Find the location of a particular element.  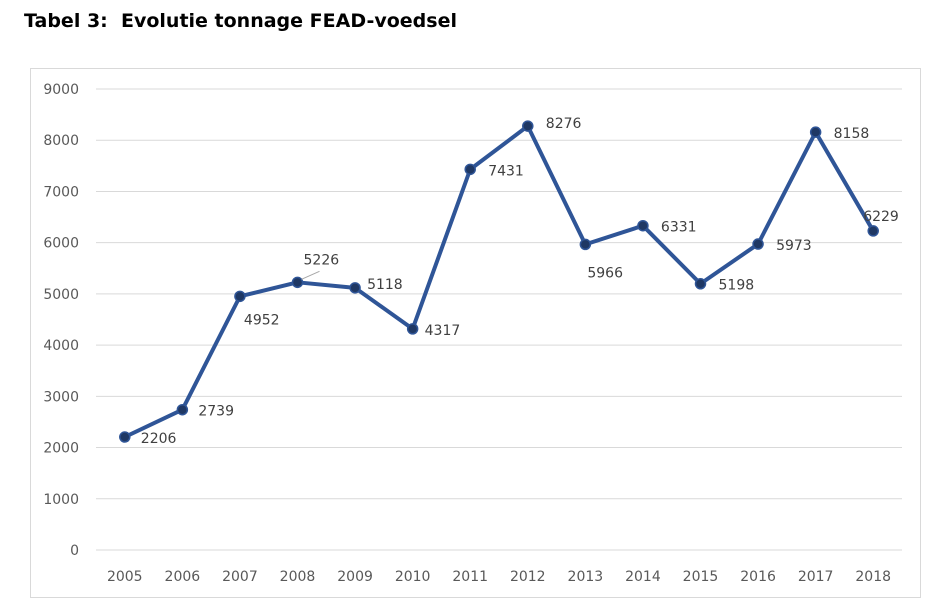

y-tick-label: 5000 is located at coordinates (61, 295).